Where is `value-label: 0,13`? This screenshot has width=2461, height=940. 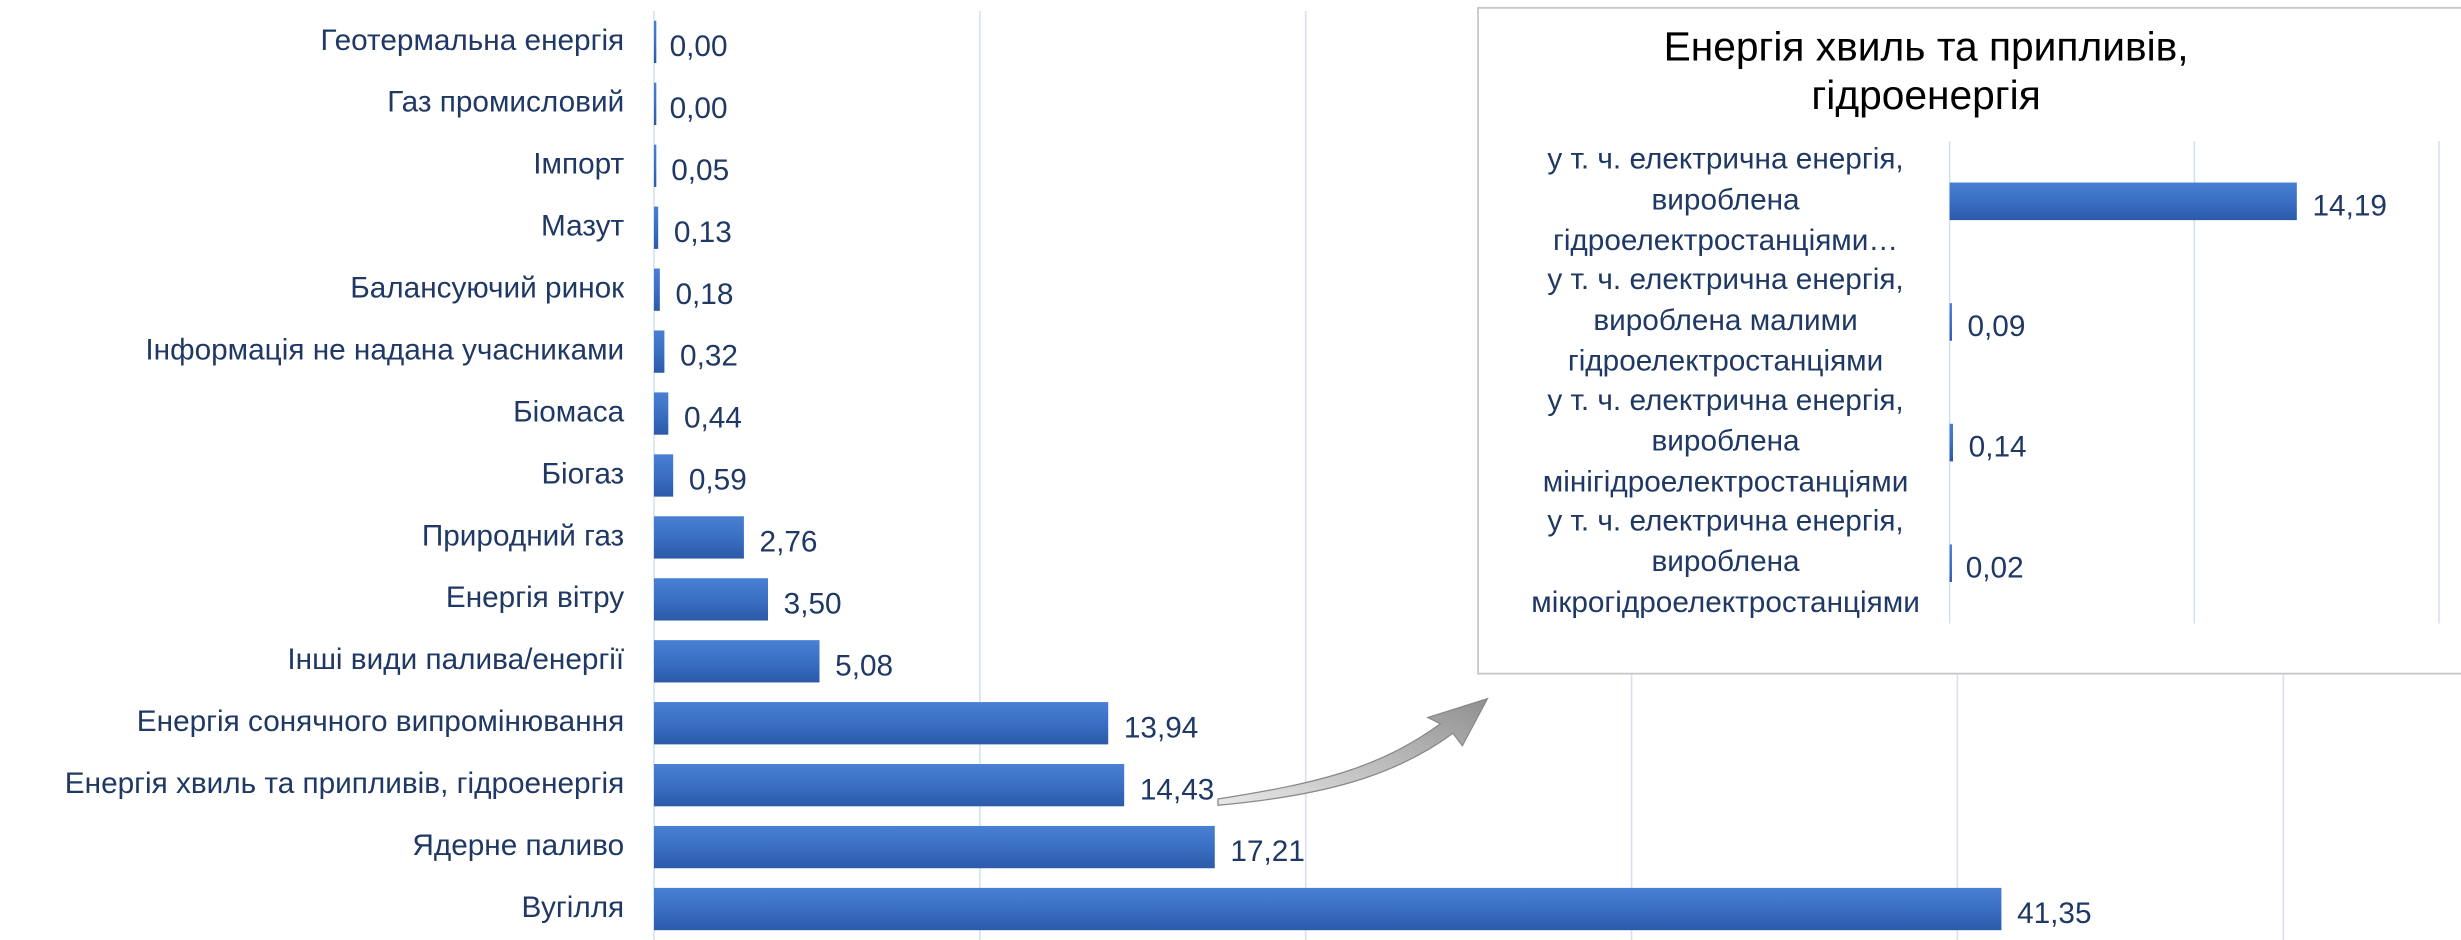
value-label: 0,13 is located at coordinates (703, 232).